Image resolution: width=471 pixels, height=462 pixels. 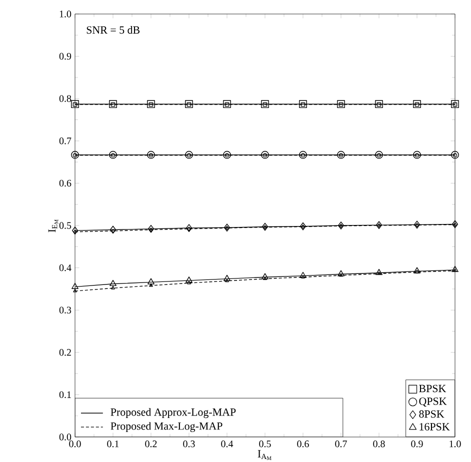 I want to click on x-tick-label: 0.1, so click(x=113, y=444).